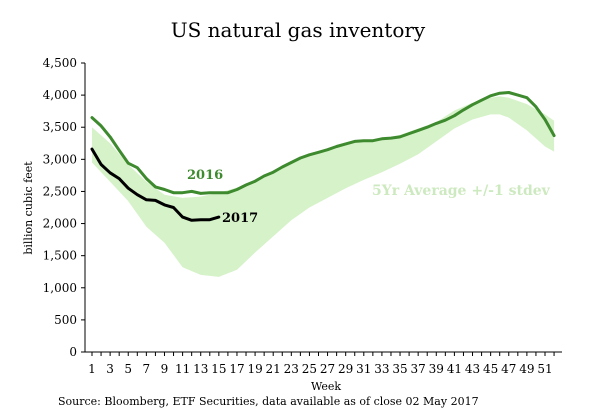 The height and width of the screenshot is (415, 614). I want to click on y-tick-label: 0, so click(73, 352).